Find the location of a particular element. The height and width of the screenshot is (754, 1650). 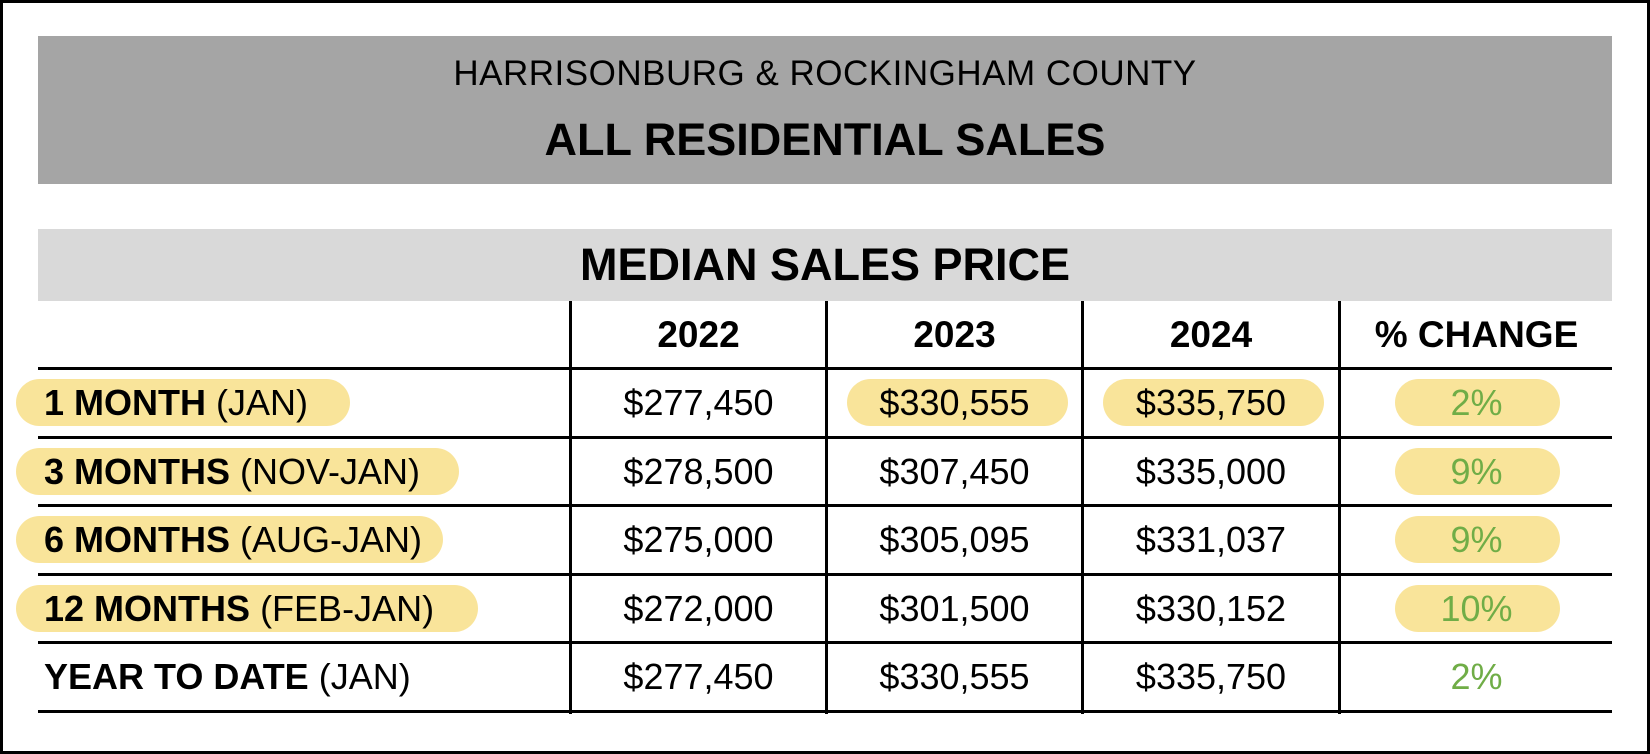

cell-2022: $275,000 is located at coordinates (698, 539).